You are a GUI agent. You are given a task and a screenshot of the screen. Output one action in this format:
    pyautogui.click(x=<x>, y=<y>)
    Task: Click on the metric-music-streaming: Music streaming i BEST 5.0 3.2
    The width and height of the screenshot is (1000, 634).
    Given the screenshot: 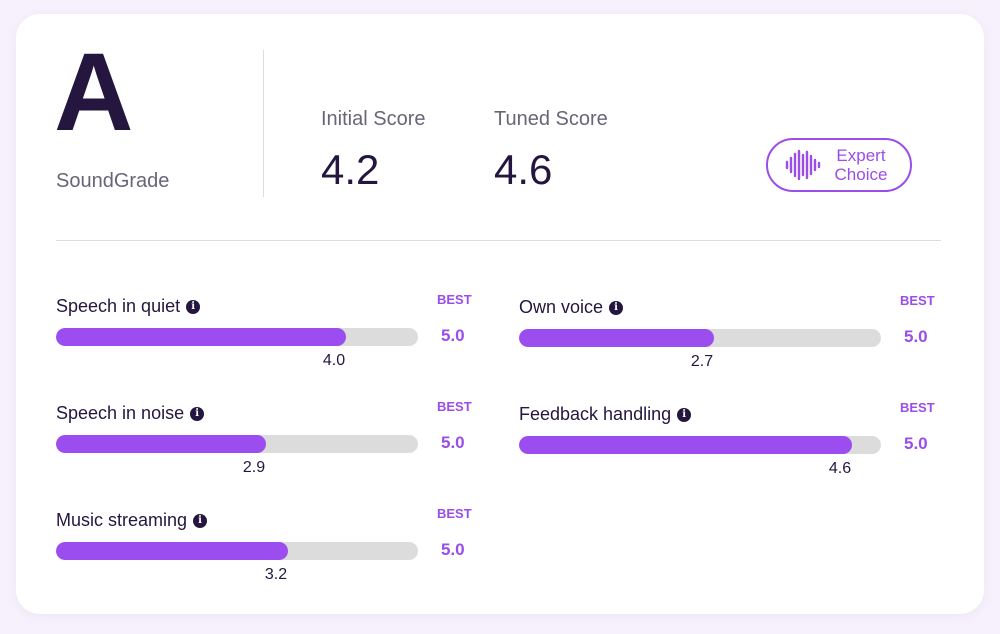 What is the action you would take?
    pyautogui.click(x=266, y=555)
    